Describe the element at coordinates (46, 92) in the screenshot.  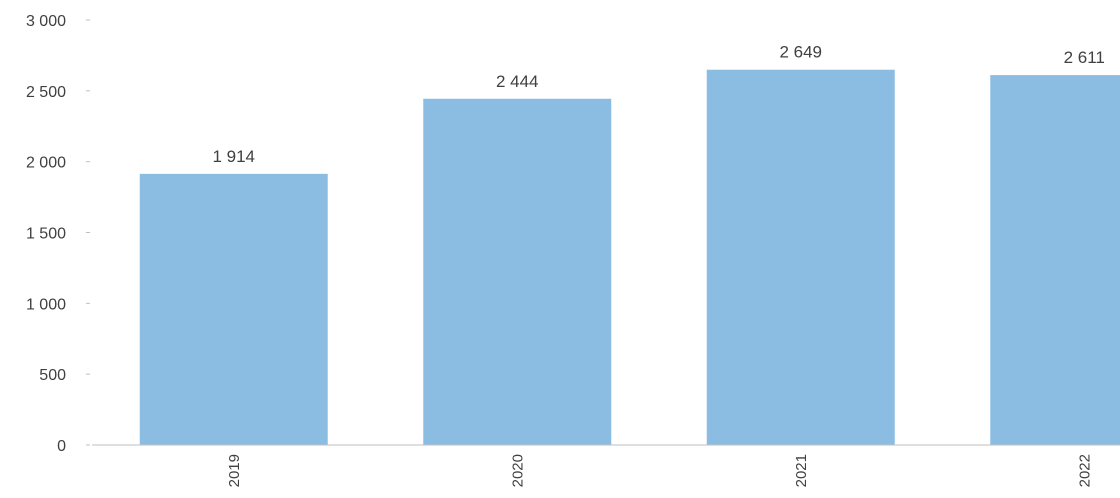
I see `y-tick-label: 2 500` at that location.